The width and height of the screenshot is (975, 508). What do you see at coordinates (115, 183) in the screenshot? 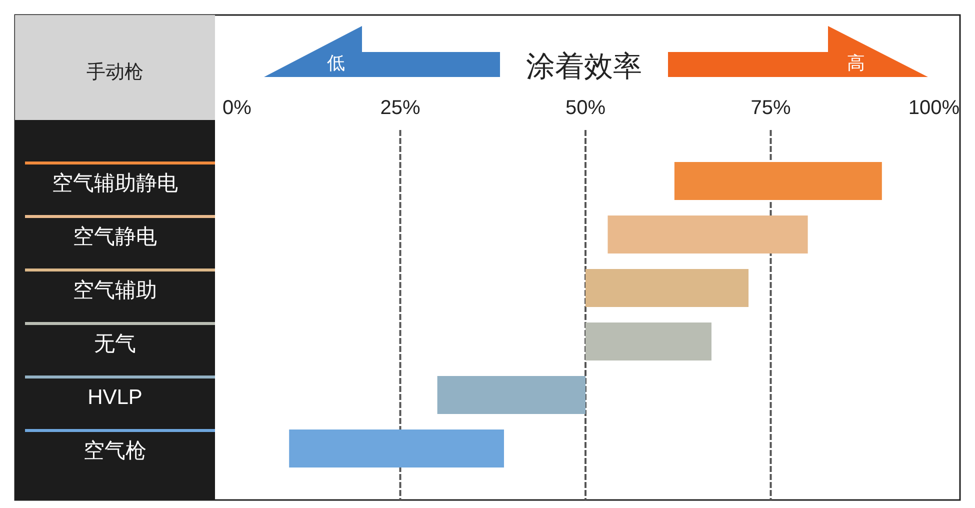
I see `y-tick-label: 空气辅助静电` at bounding box center [115, 183].